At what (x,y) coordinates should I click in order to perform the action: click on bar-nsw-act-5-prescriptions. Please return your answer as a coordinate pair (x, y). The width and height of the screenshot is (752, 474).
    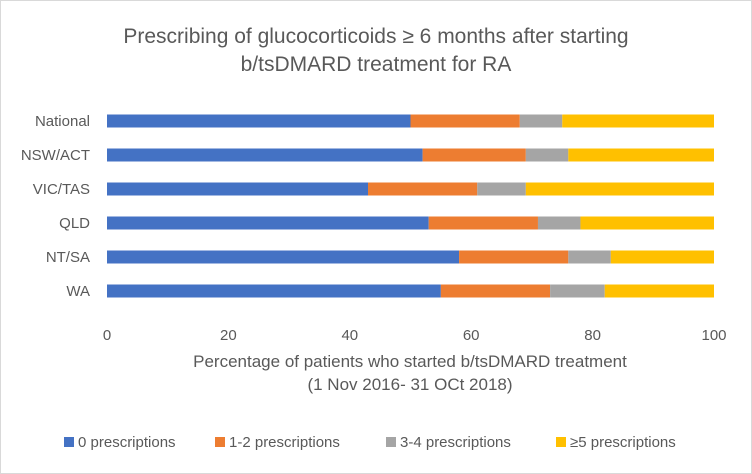
    Looking at the image, I should click on (641, 155).